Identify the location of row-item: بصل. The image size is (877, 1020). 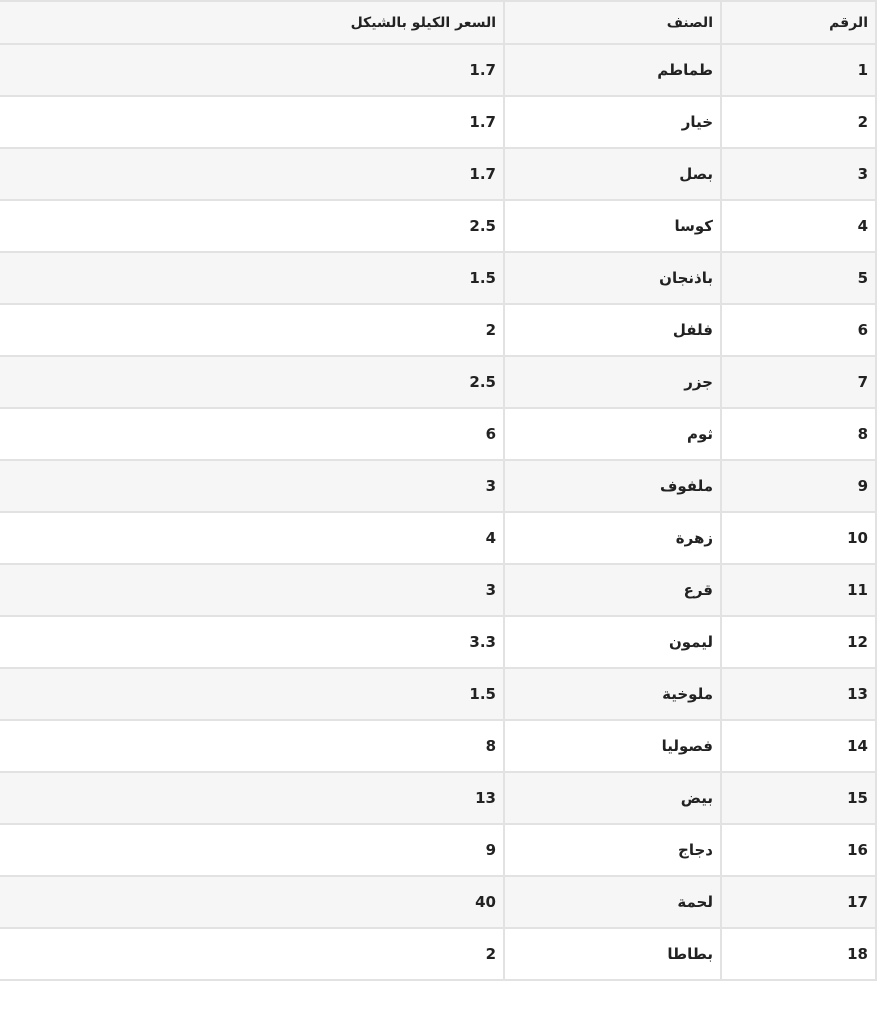
(612, 174).